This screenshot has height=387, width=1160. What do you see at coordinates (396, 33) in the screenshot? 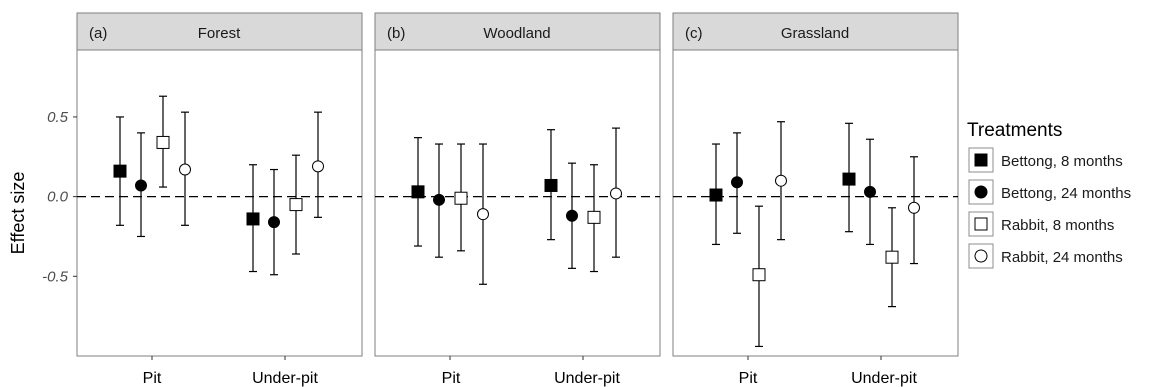
I see `panel-tag: (b)` at bounding box center [396, 33].